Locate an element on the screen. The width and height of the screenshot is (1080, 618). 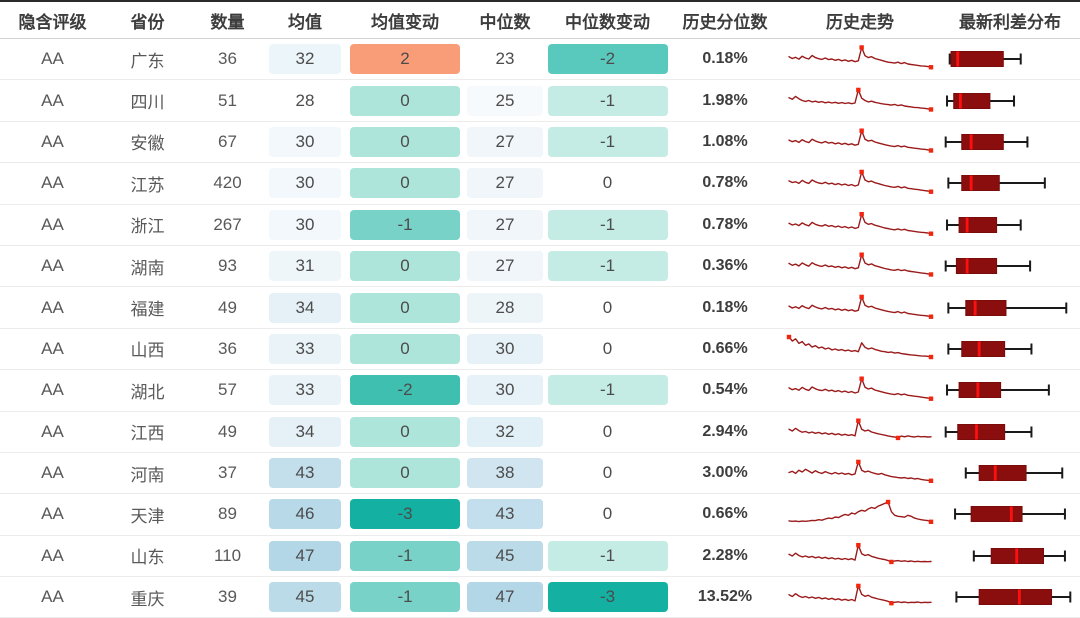
median-heat-pill: 43 is located at coordinates (505, 514).